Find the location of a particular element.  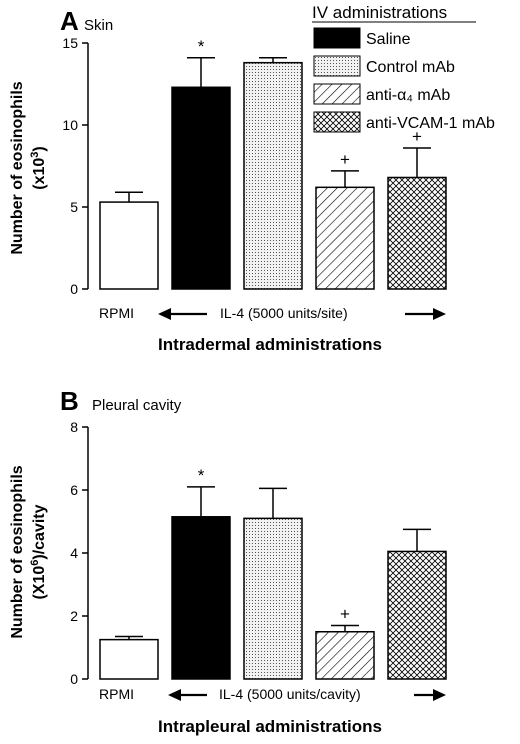

legend-label: anti-α₄ mAb is located at coordinates (408, 95).